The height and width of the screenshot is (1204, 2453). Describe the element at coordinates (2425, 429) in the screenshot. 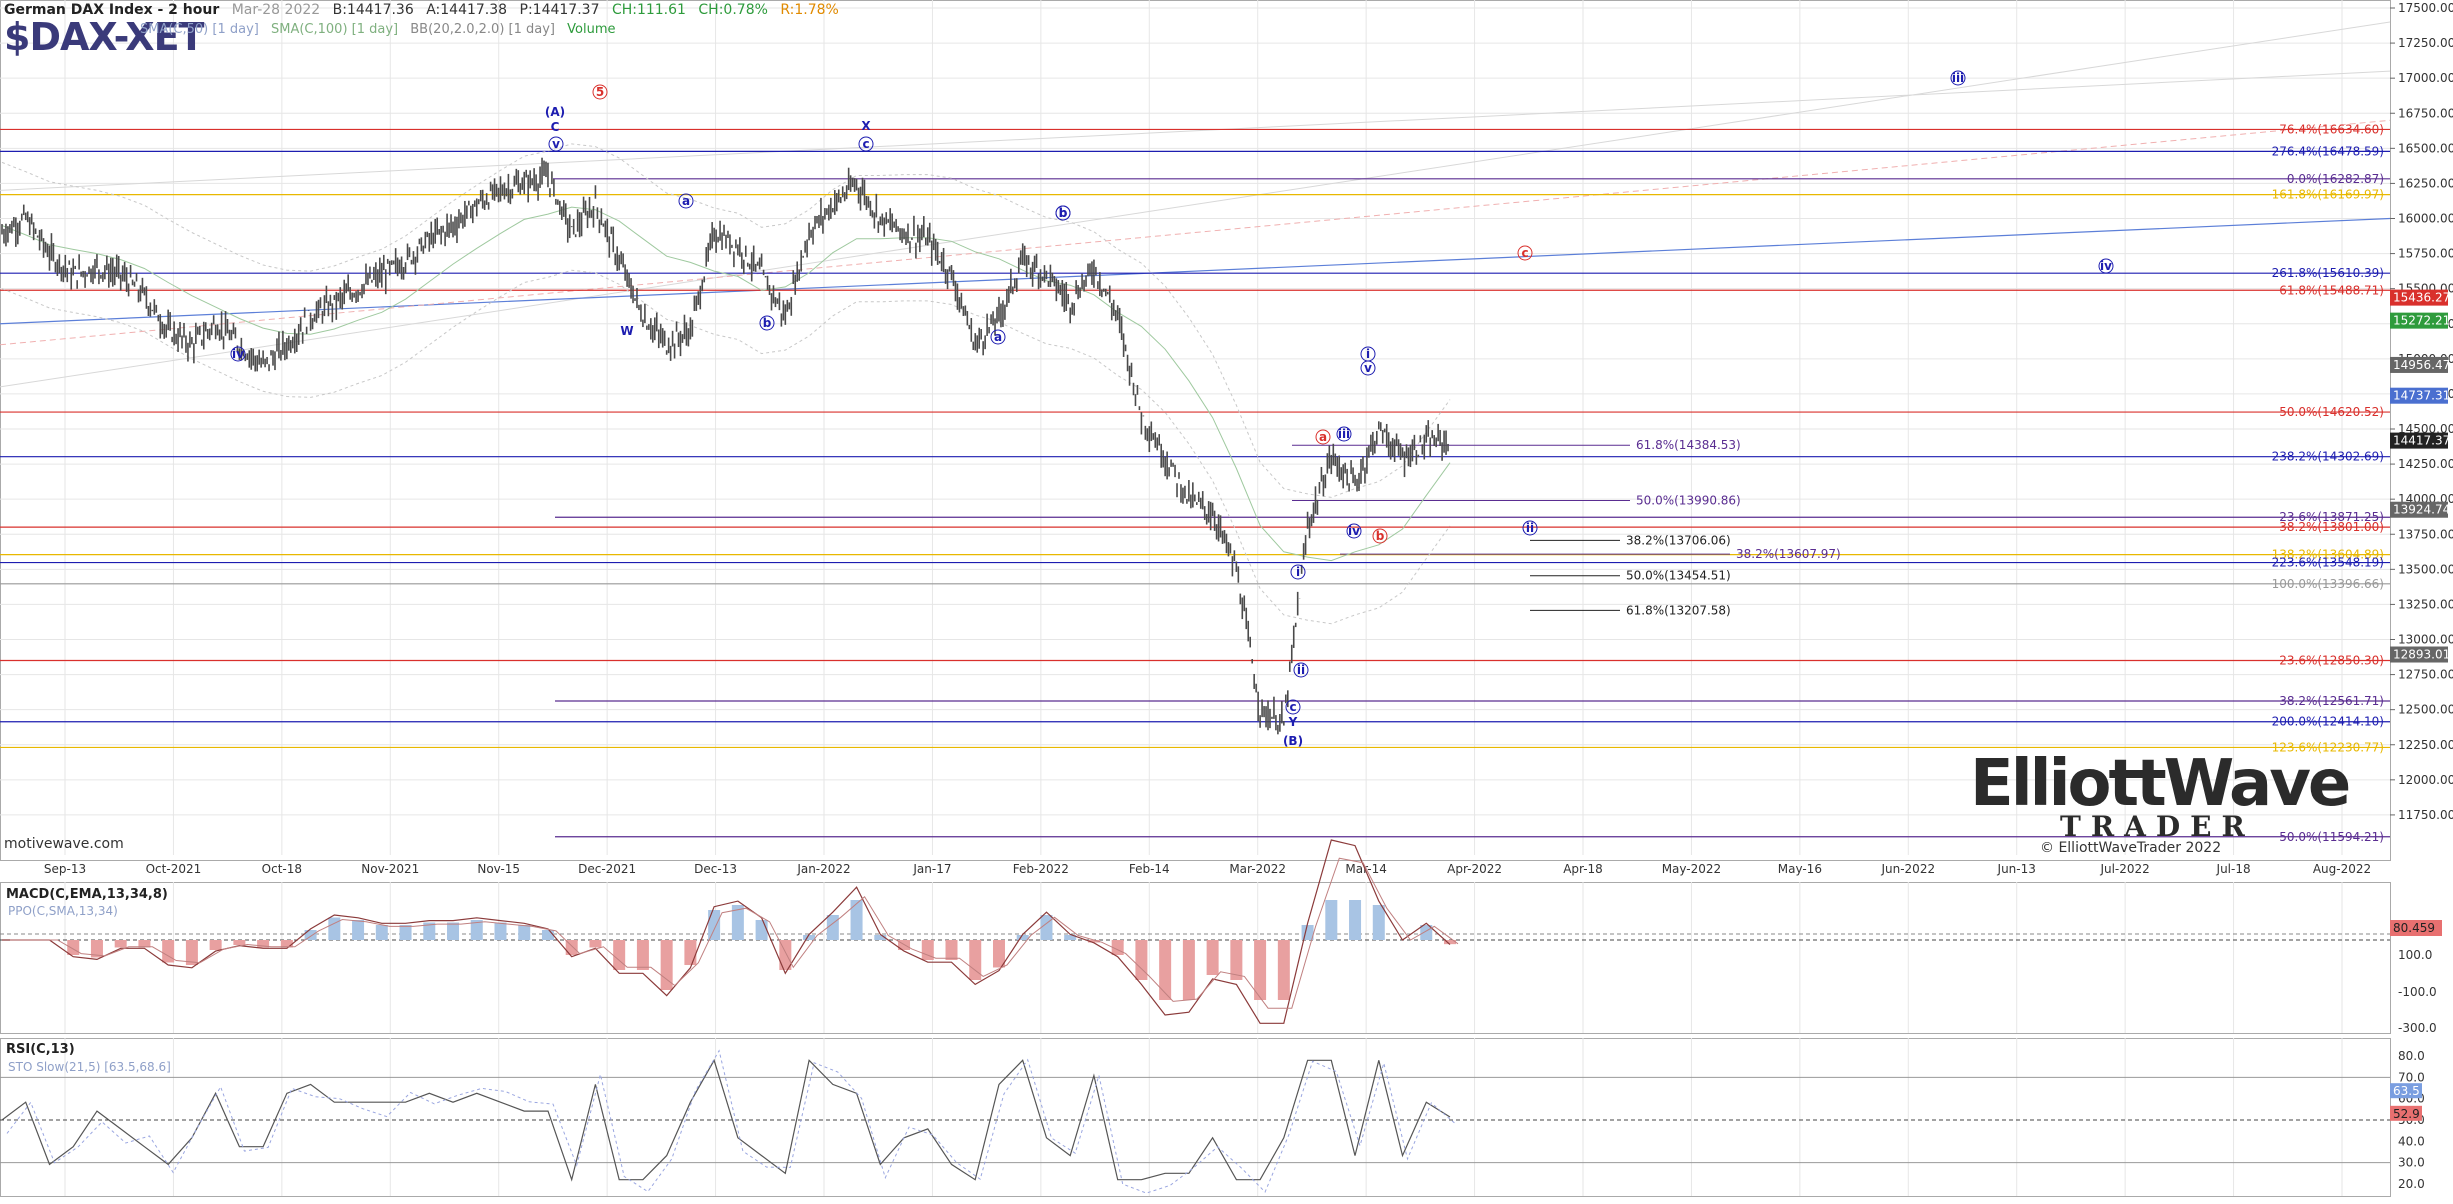

I see `y-tick-label: 14500.00` at that location.